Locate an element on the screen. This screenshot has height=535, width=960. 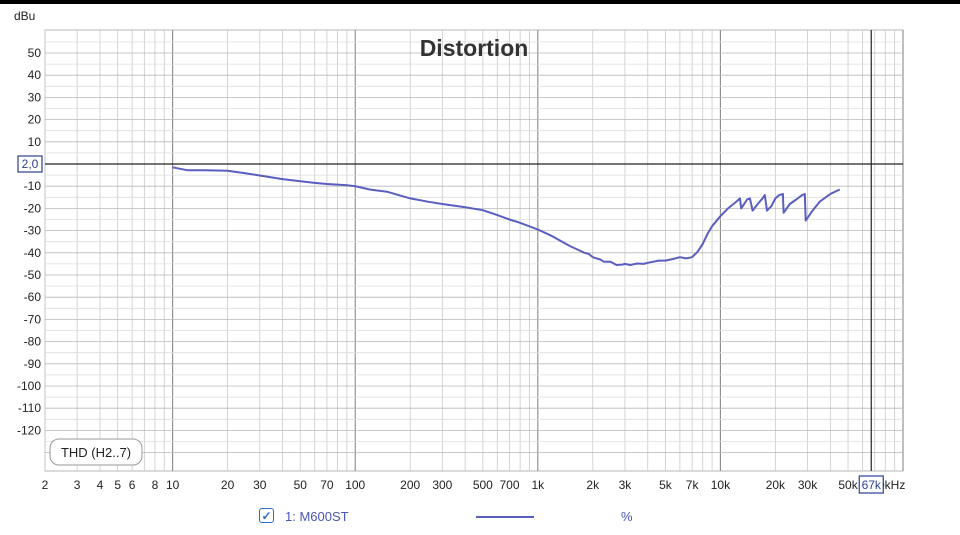
x-tick-label: 100 is located at coordinates (355, 485).